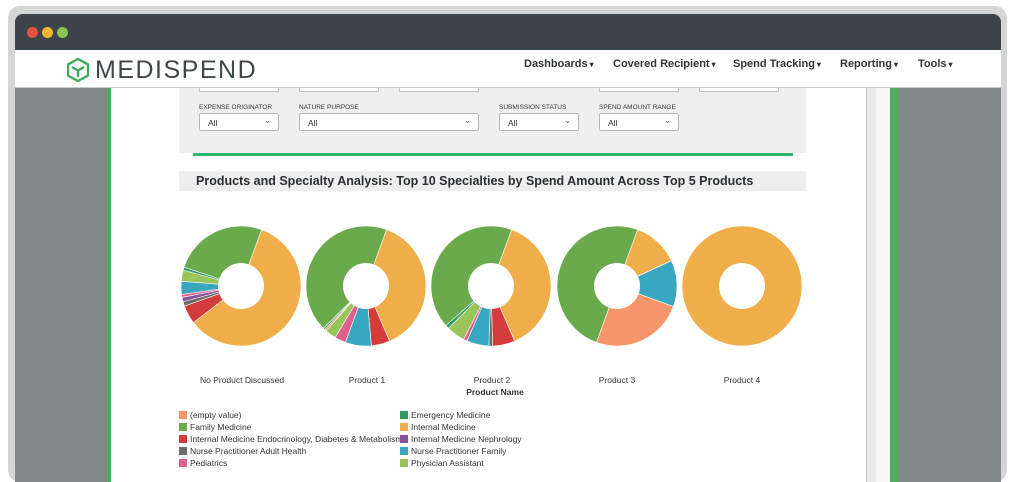  Describe the element at coordinates (774, 64) in the screenshot. I see `nav-spend-tracking-label: Spend Tracking` at that location.